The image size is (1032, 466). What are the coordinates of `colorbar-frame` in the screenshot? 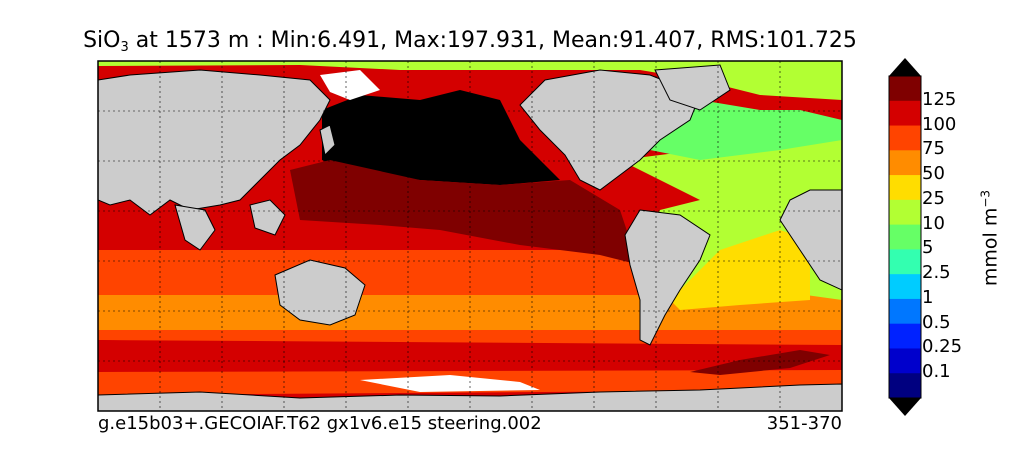 It's located at (905, 237).